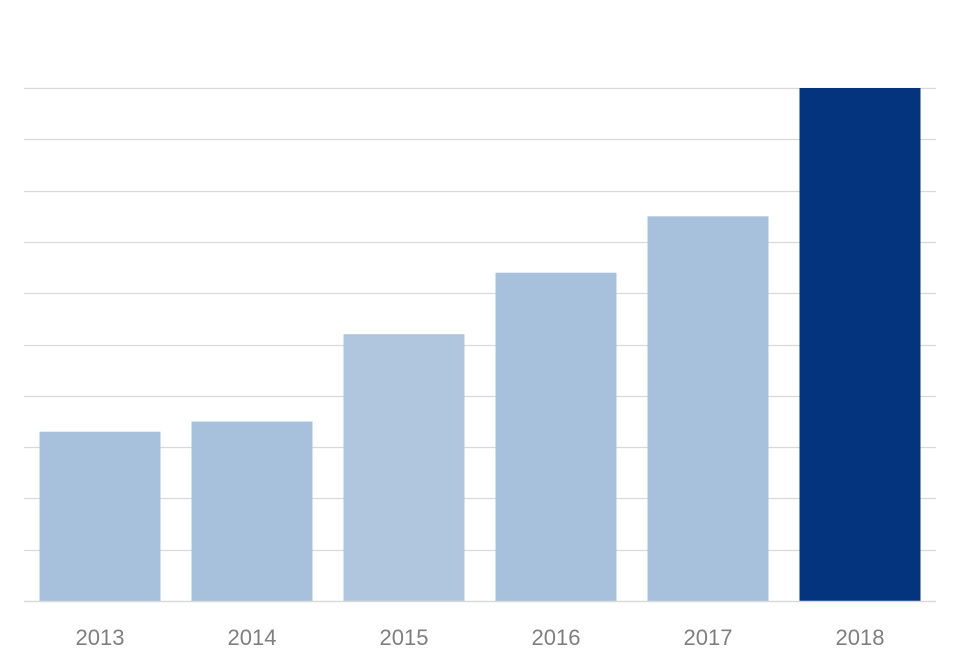 The height and width of the screenshot is (666, 959). I want to click on bar-2018, so click(860, 344).